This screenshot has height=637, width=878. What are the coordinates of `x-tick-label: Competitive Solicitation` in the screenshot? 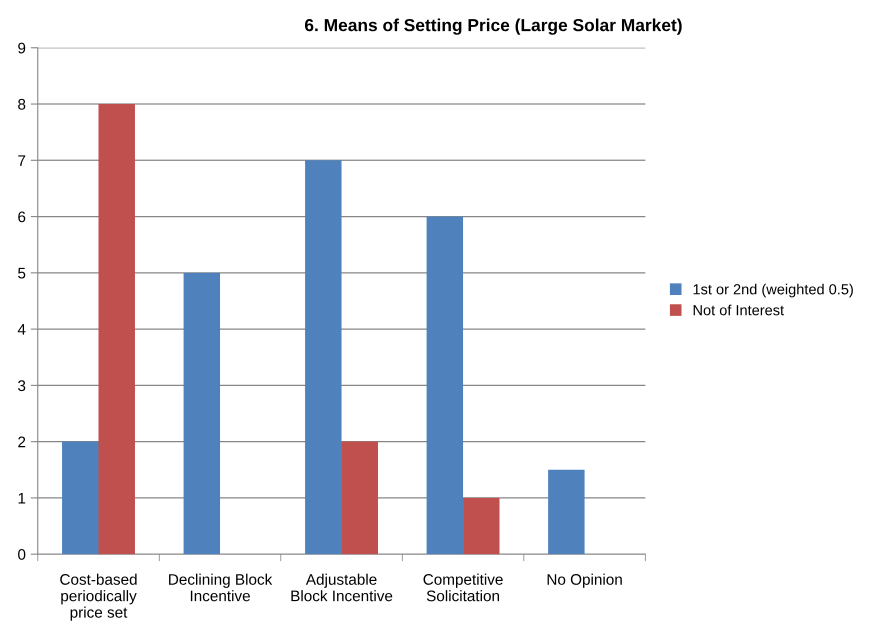 It's located at (463, 588).